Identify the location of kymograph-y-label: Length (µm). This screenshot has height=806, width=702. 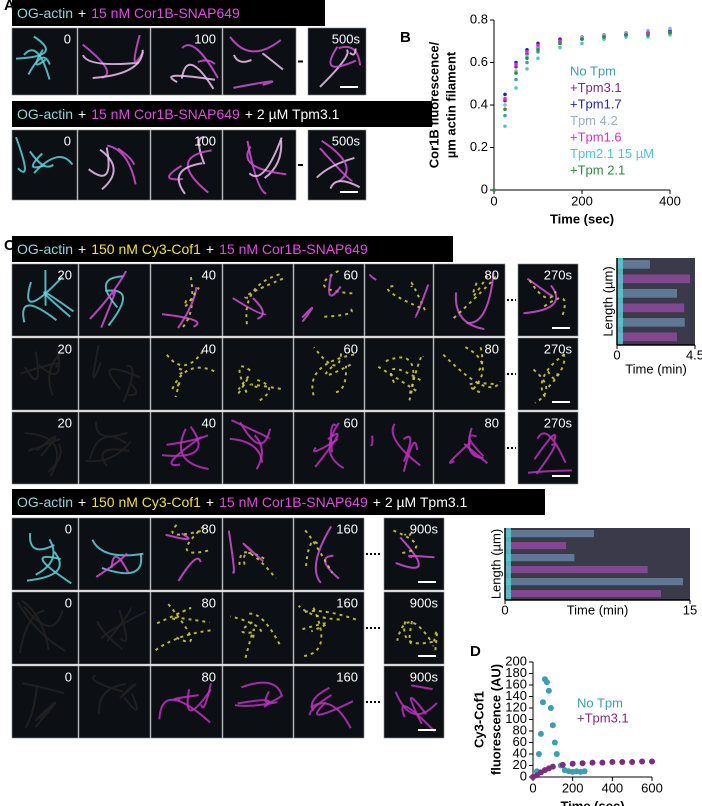
(607, 301).